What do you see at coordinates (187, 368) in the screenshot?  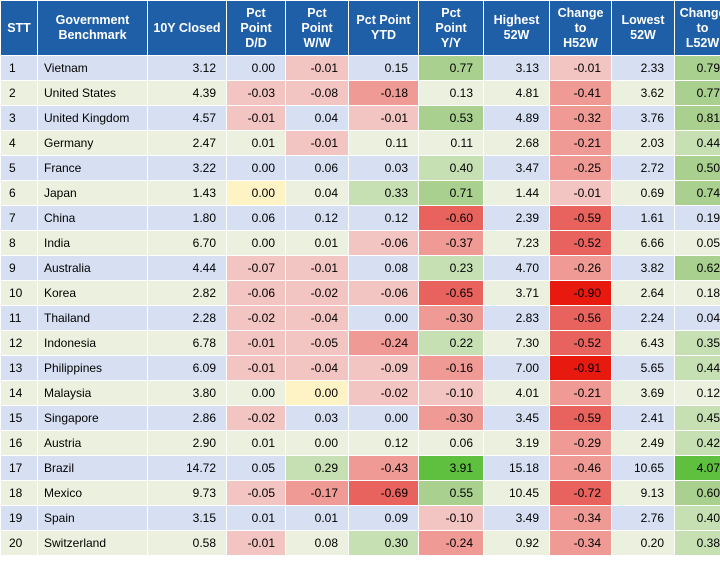 I see `cell-10y-closed: 6.09` at bounding box center [187, 368].